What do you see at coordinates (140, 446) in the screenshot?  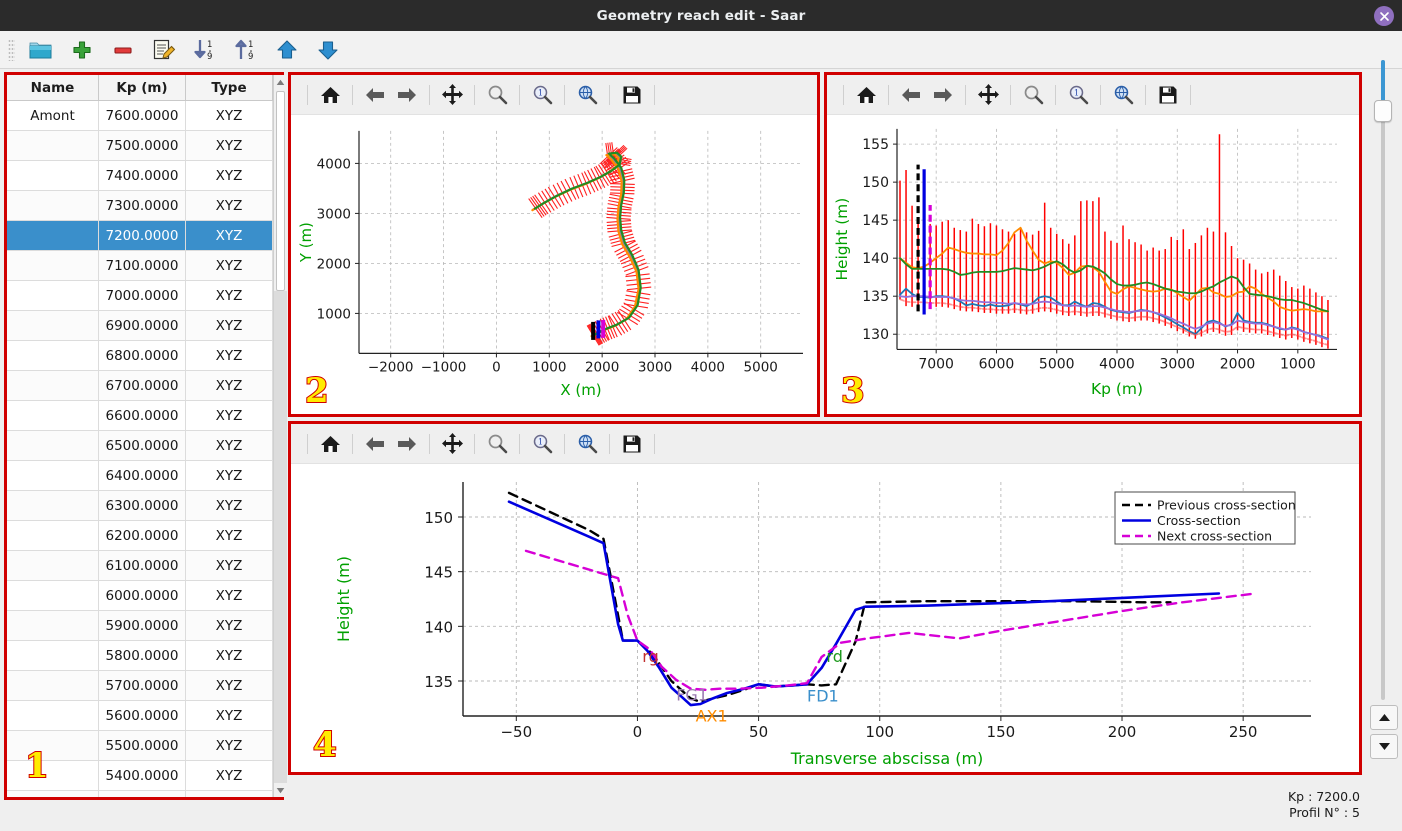 I see `table-row: 6500.0000 XYZ` at bounding box center [140, 446].